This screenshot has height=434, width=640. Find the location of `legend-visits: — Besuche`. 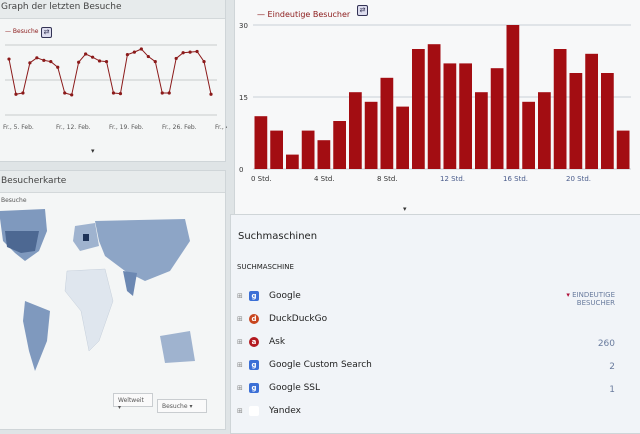

legend-visits: — Besuche is located at coordinates (22, 31).